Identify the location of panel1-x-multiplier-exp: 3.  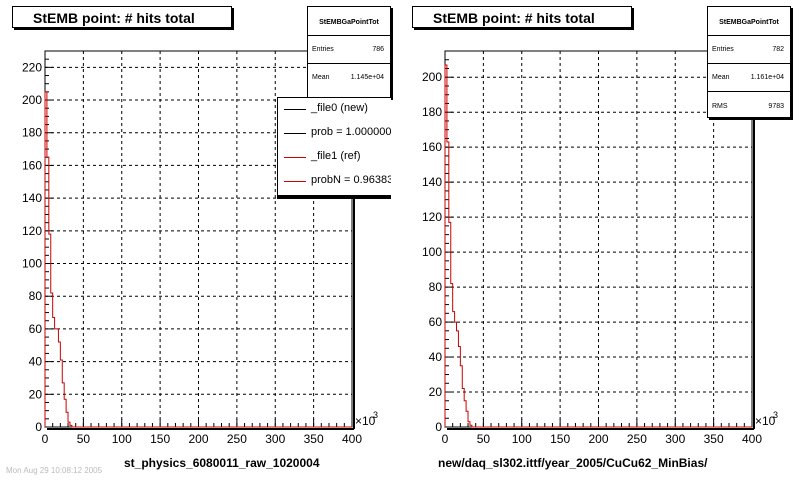
(375, 415).